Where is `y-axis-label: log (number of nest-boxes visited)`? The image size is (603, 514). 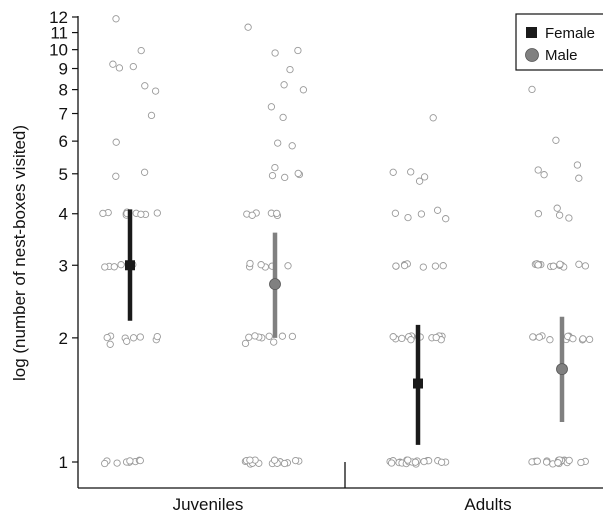 y-axis-label: log (number of nest-boxes visited) is located at coordinates (19, 253).